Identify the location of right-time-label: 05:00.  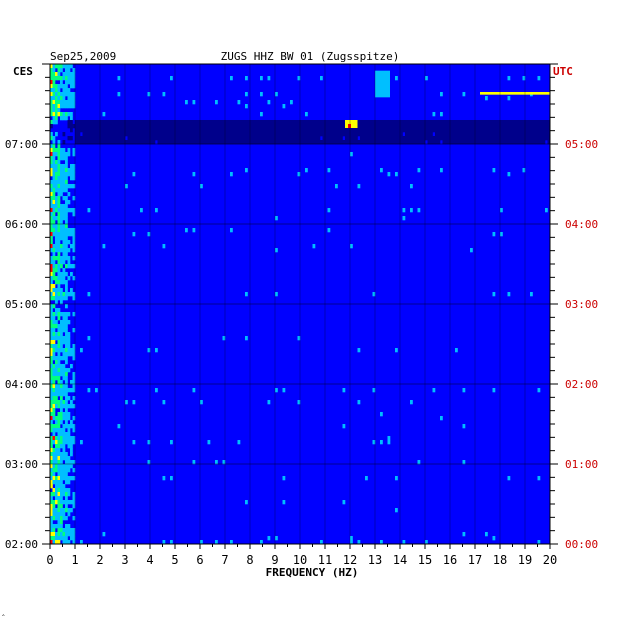
(581, 144).